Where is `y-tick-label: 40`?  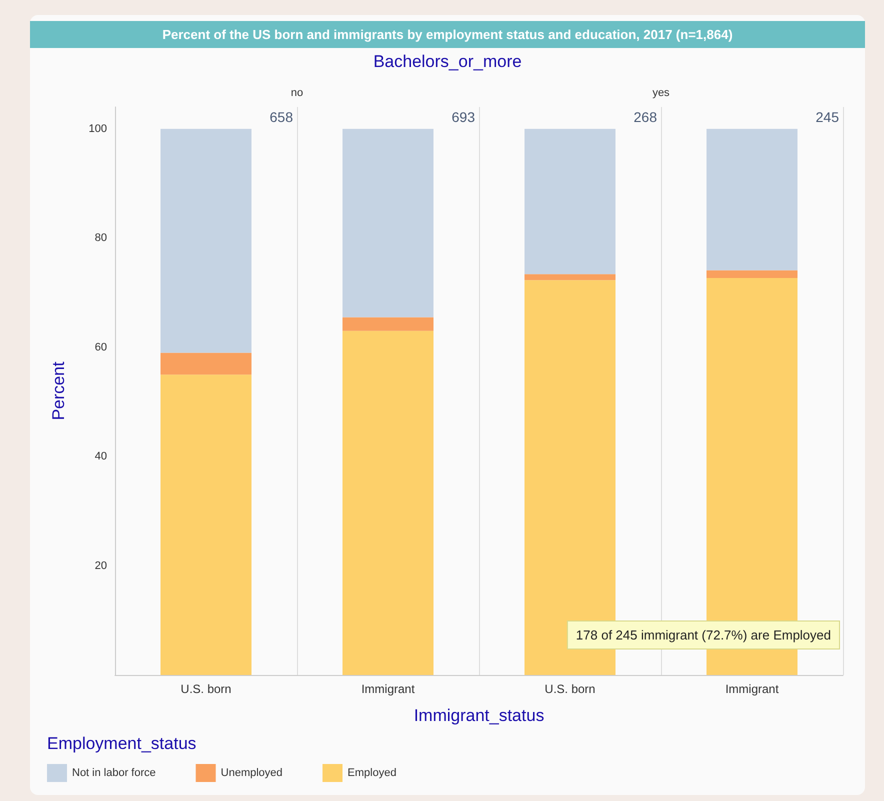 y-tick-label: 40 is located at coordinates (100, 456).